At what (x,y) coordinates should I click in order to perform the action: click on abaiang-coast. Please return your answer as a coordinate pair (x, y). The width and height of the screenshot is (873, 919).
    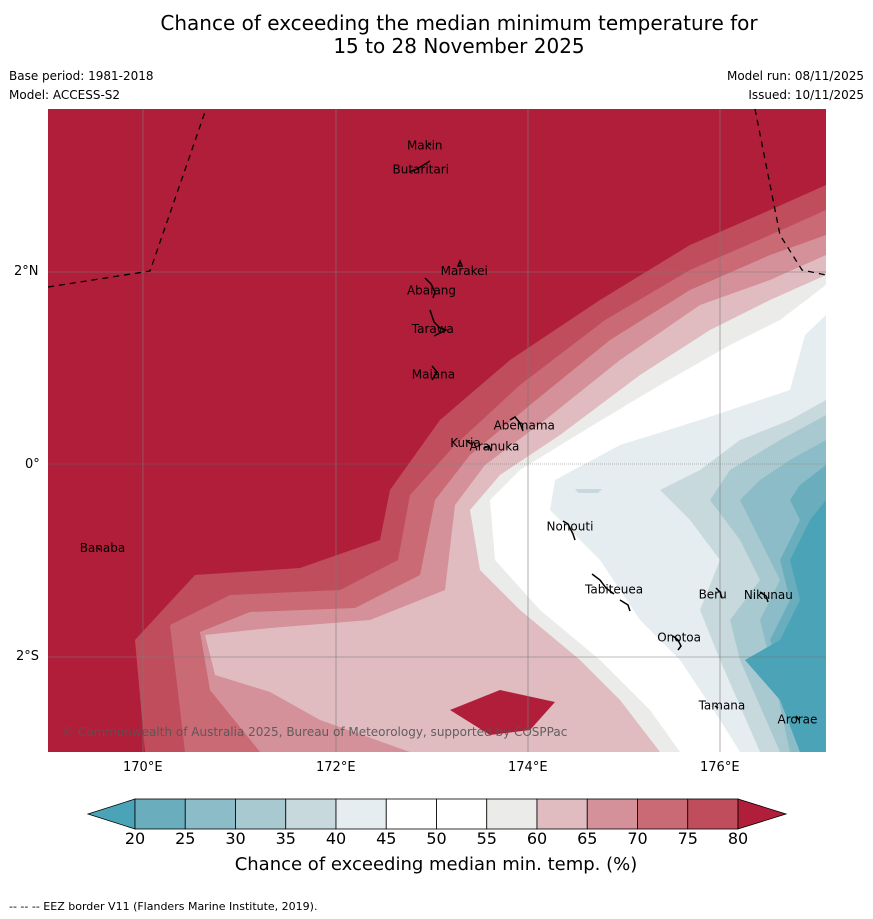
    Looking at the image, I should click on (430, 288).